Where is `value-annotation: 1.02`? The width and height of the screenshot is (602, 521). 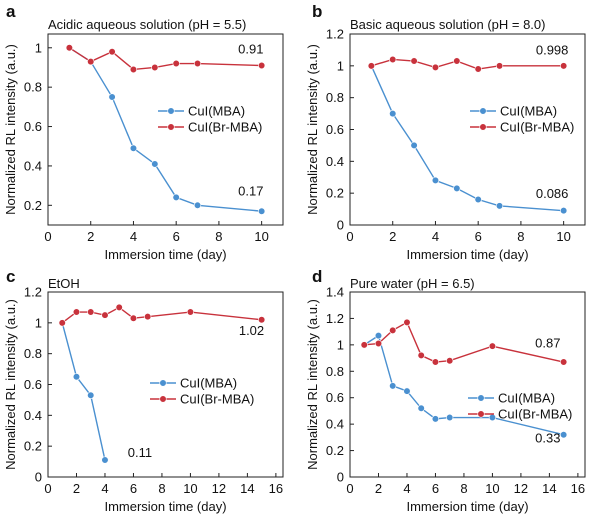 value-annotation: 1.02 is located at coordinates (251, 330).